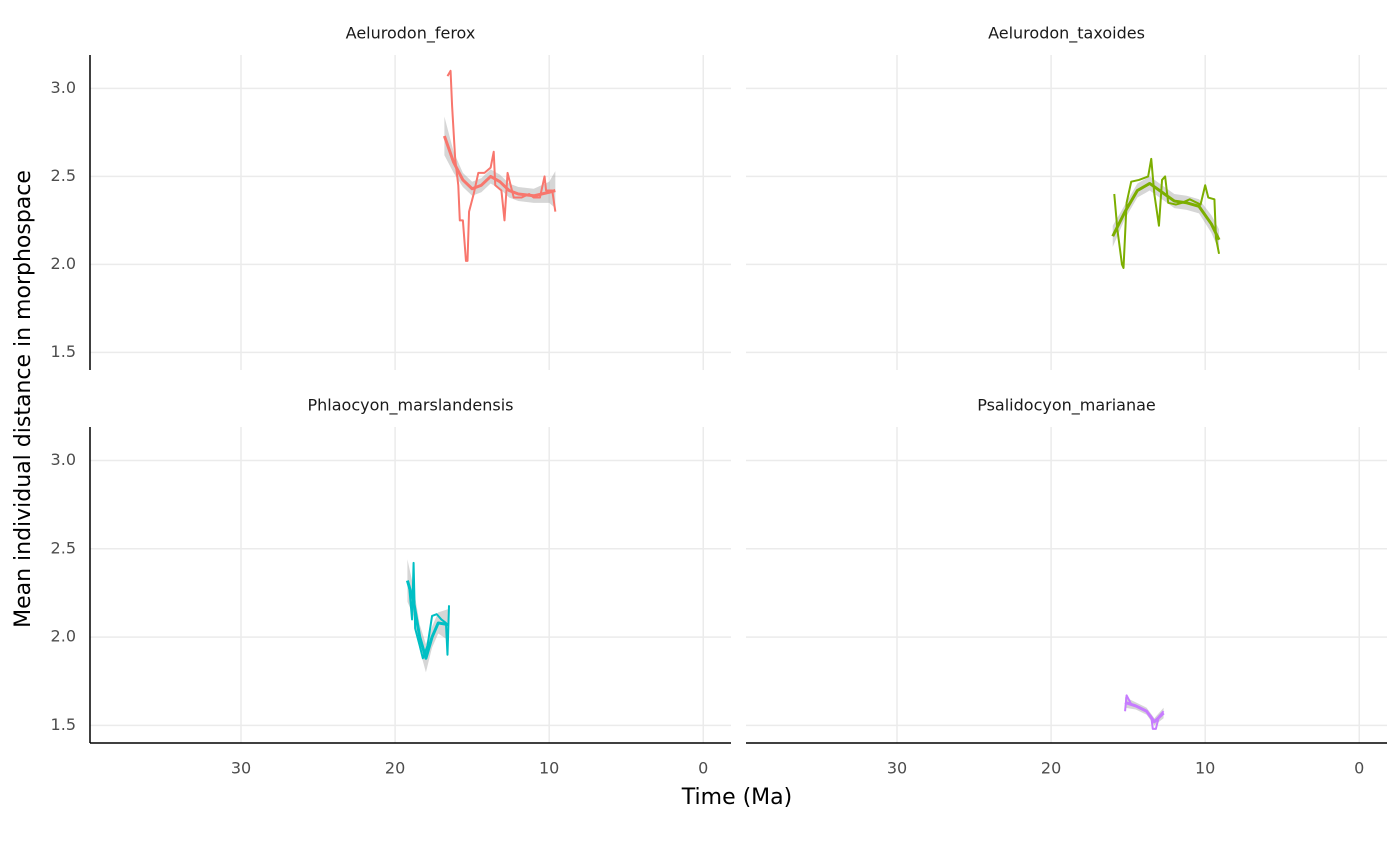 The image size is (1400, 865). What do you see at coordinates (411, 34) in the screenshot?
I see `strip-title: Aelurodon_ferox` at bounding box center [411, 34].